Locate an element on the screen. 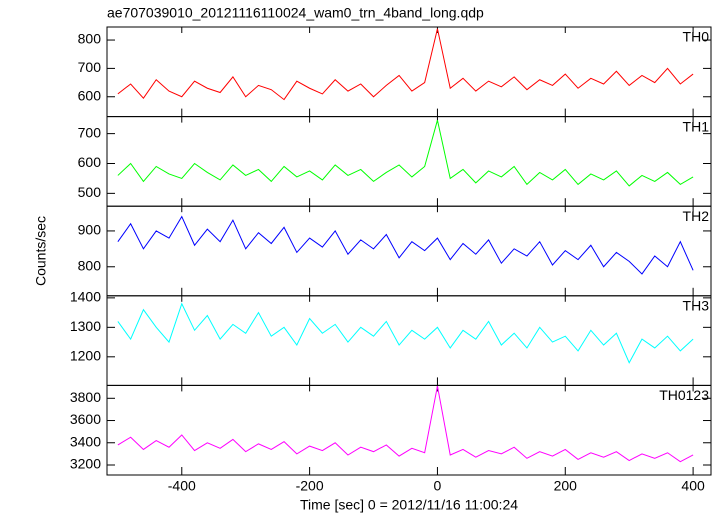 The height and width of the screenshot is (516, 723). panel-label: TH1 is located at coordinates (696, 126).